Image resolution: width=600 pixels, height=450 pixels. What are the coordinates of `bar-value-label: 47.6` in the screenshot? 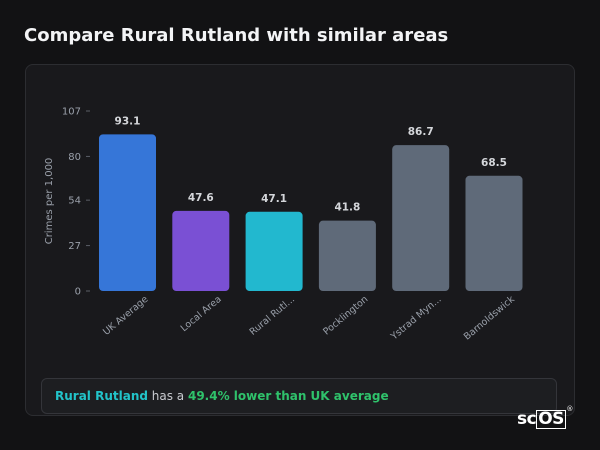 It's located at (201, 198).